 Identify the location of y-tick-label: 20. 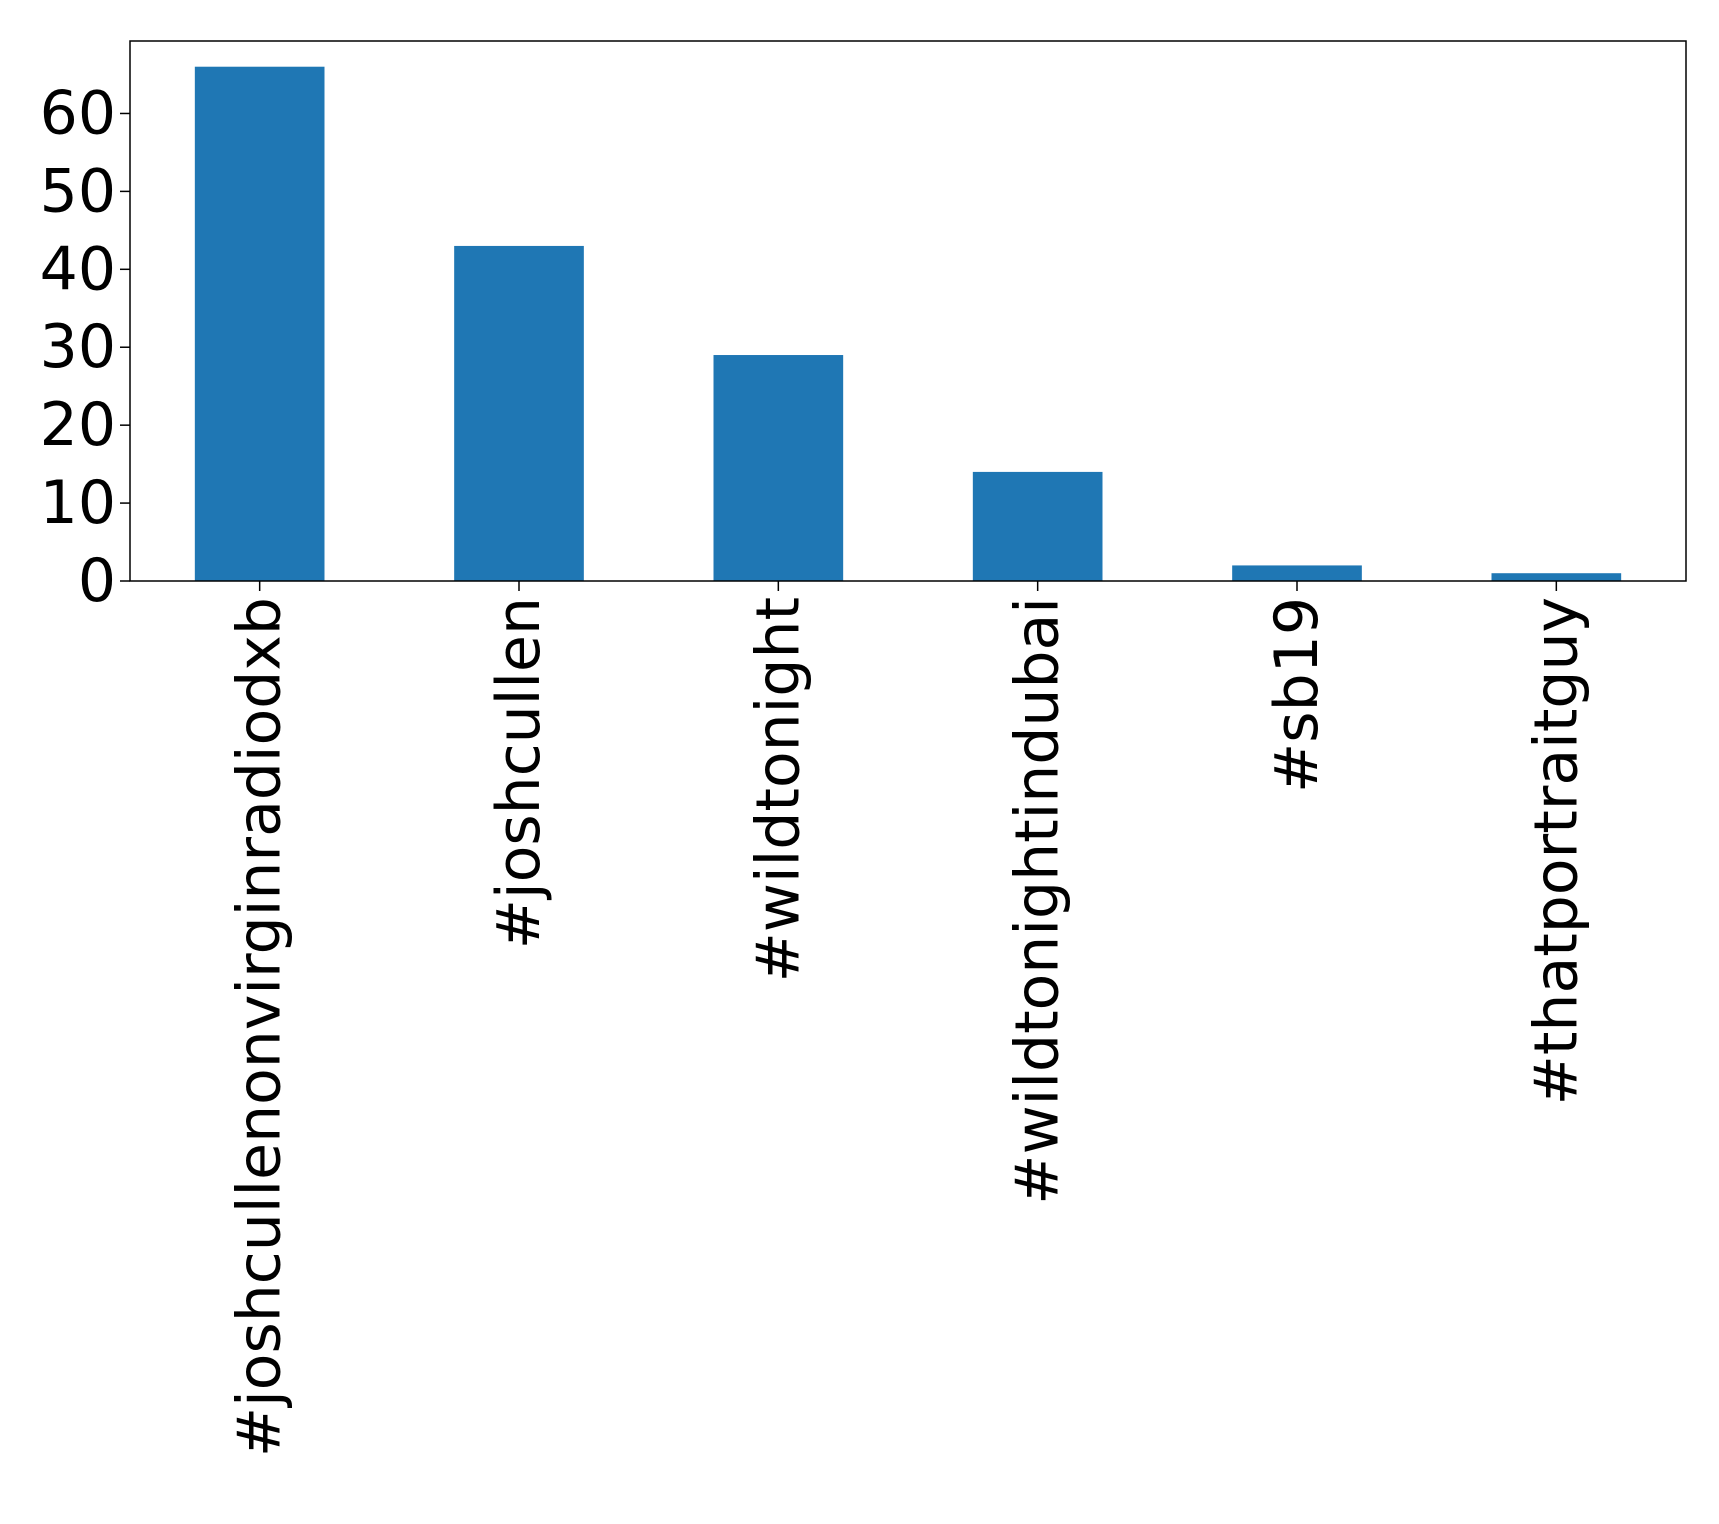
(78, 425).